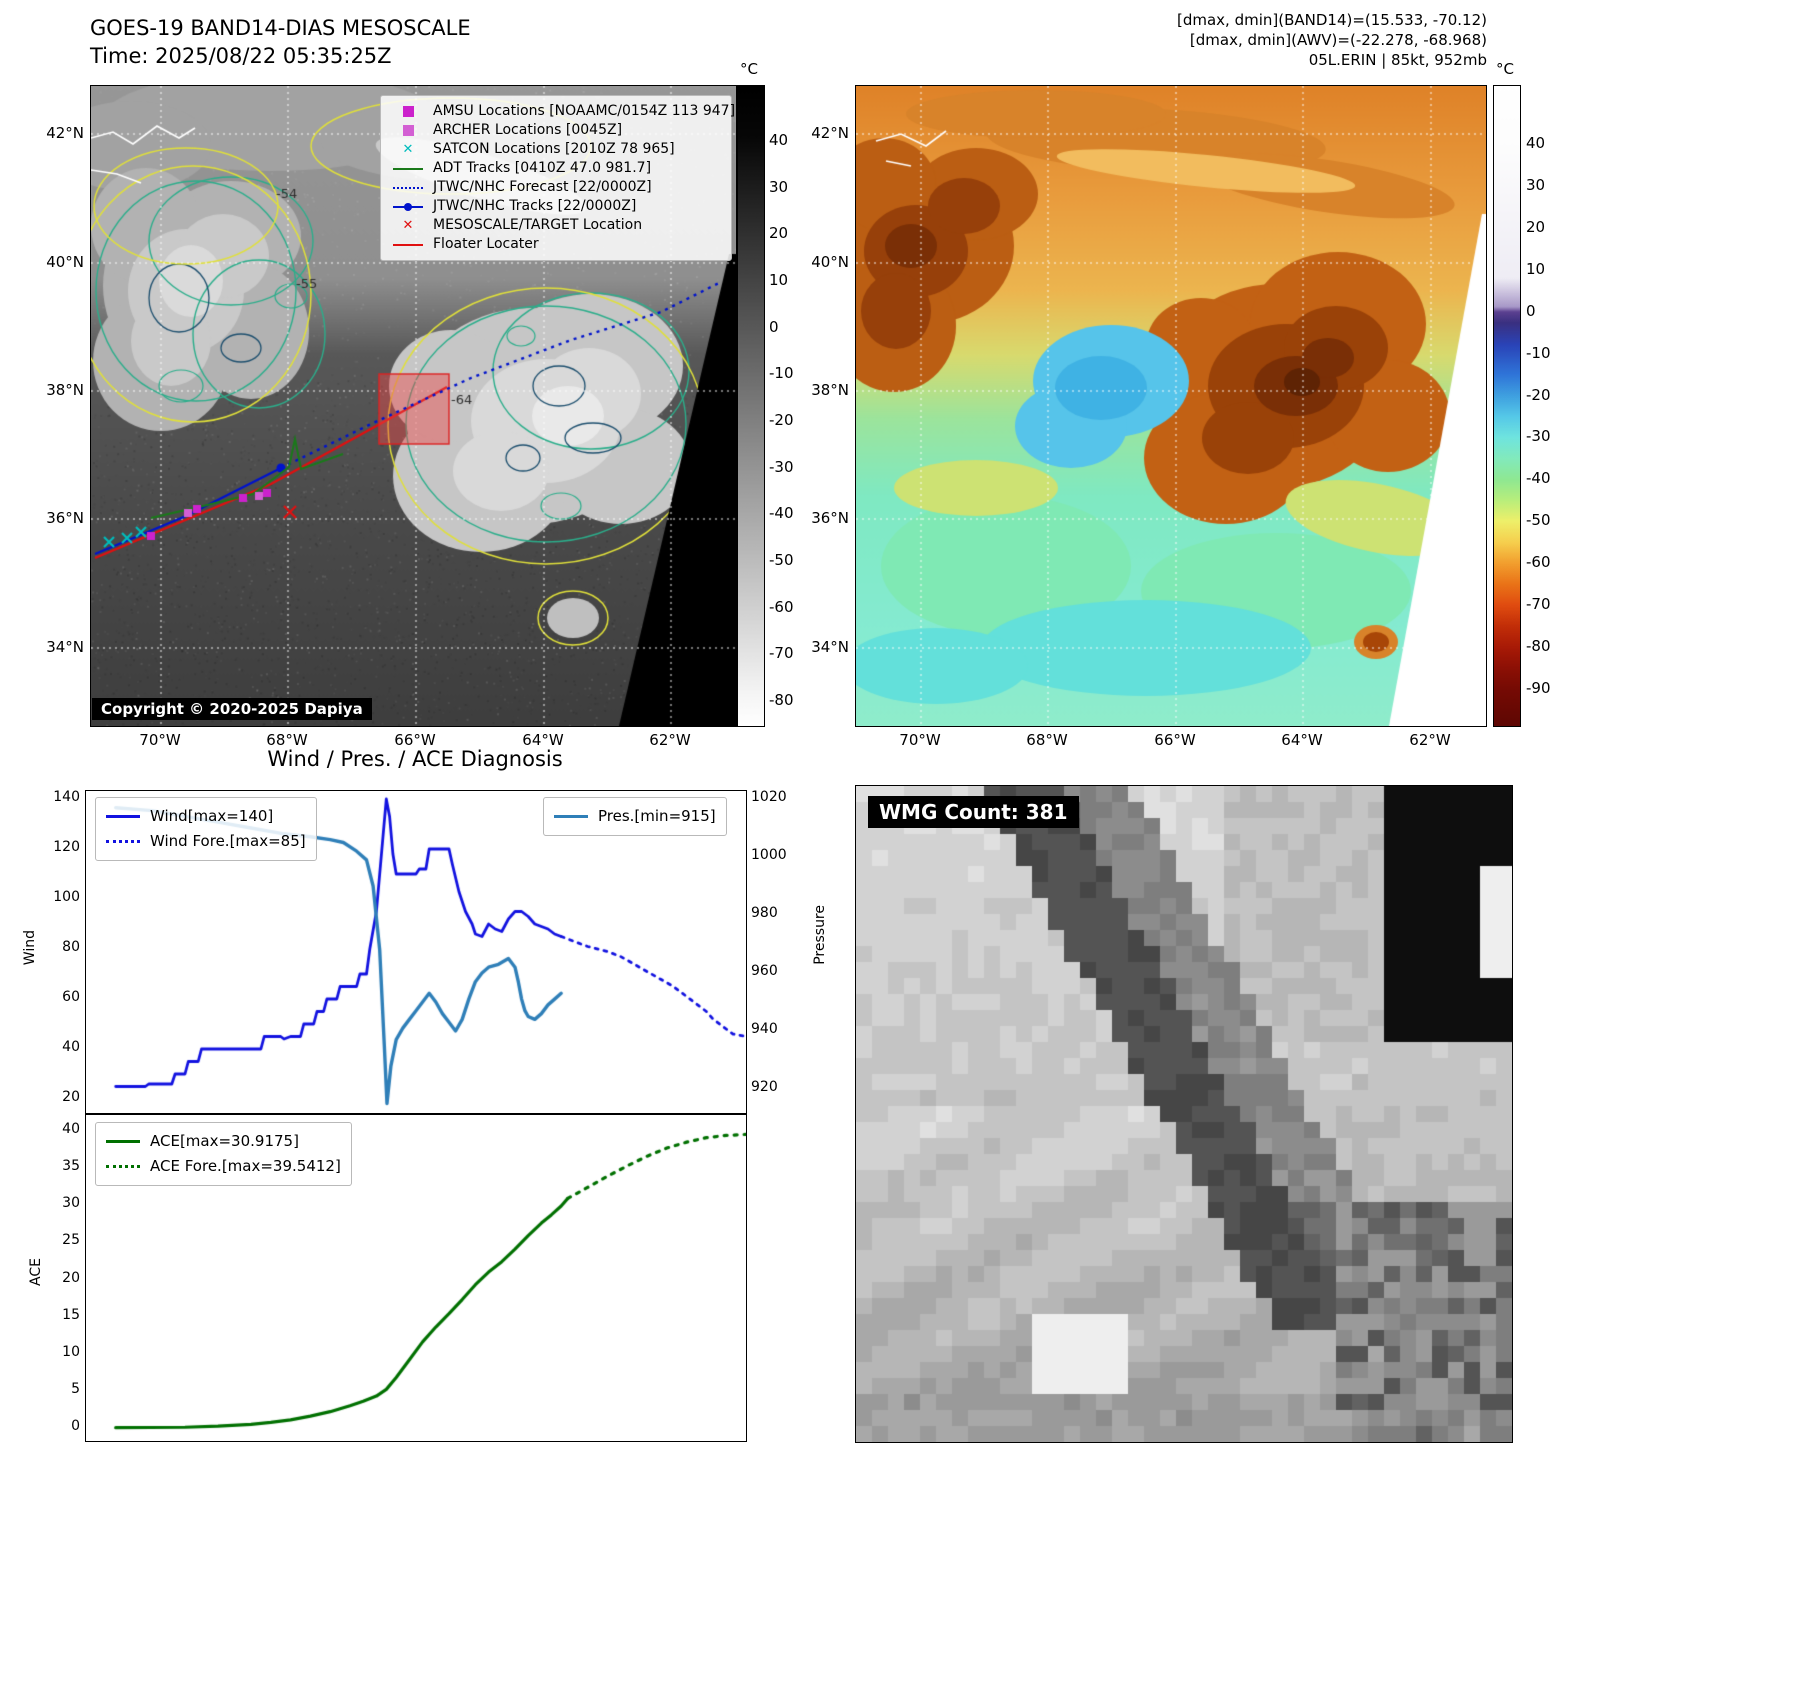 The width and height of the screenshot is (1797, 1690). Describe the element at coordinates (1302, 740) in the screenshot. I see `awv-lon-tick: 64°W` at that location.